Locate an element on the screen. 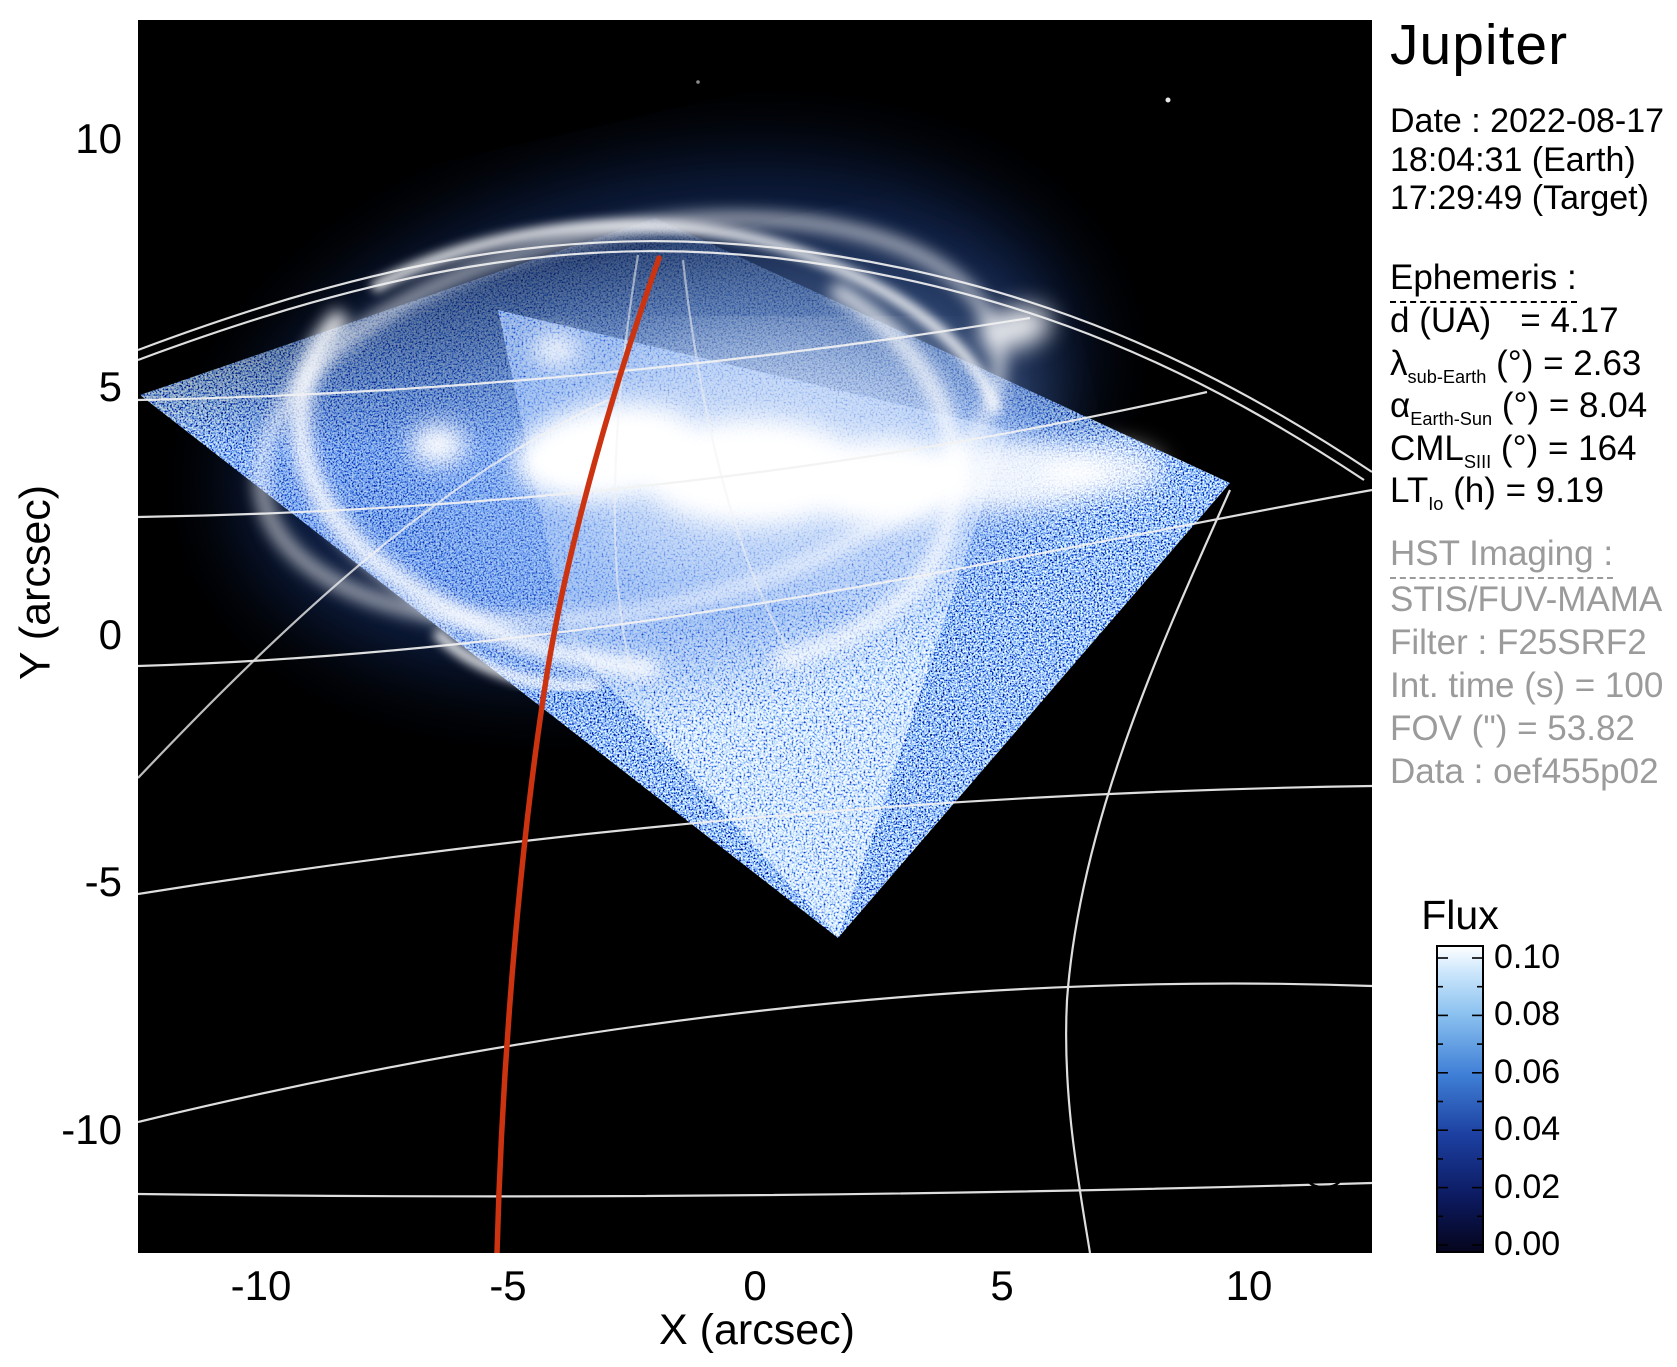  limb-line-outer is located at coordinates (755, 356).